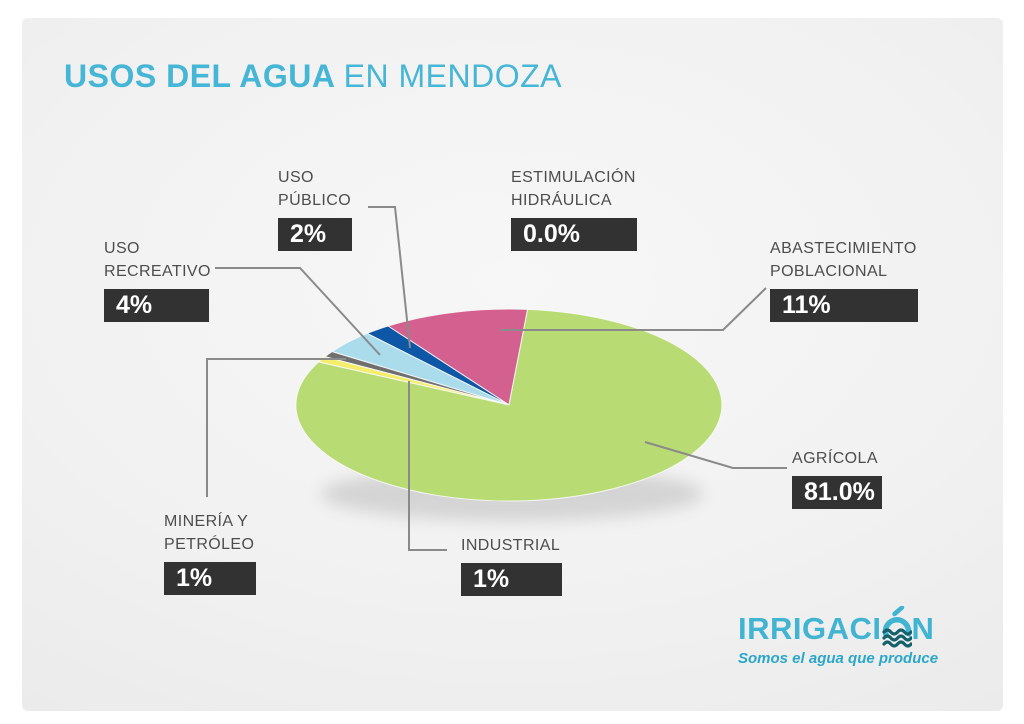 The height and width of the screenshot is (724, 1024). I want to click on callout-uso-recreativo: USO RECREATIVO 4%, so click(157, 279).